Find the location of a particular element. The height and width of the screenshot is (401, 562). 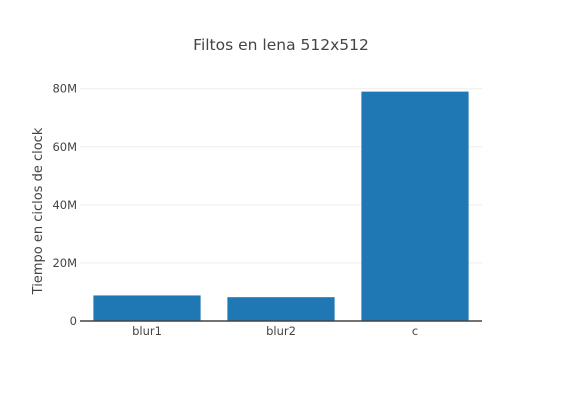

x-tick-label: blur2 is located at coordinates (281, 331).